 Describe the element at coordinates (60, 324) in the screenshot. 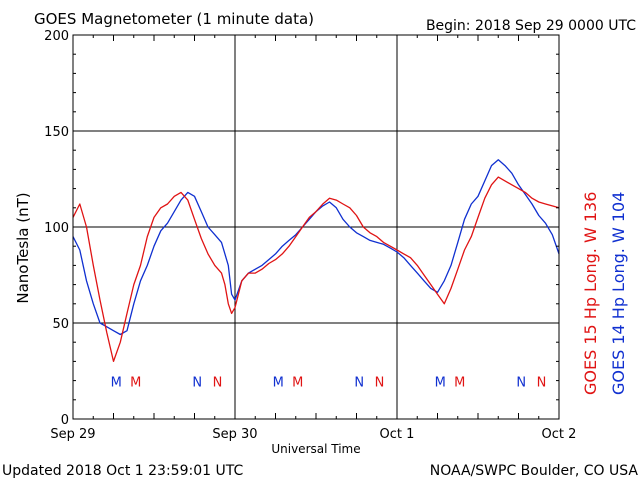

I see `y-tick-label: 50` at that location.